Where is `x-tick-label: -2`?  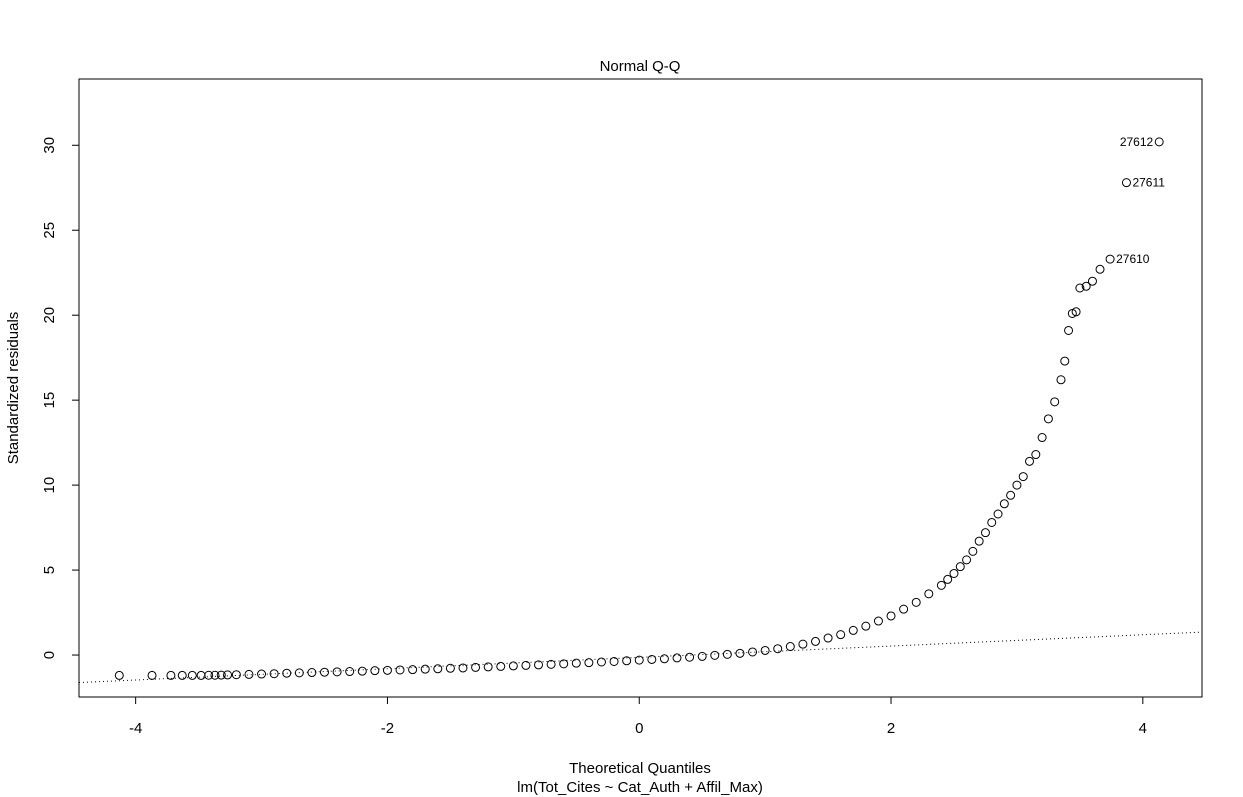
x-tick-label: -2 is located at coordinates (387, 728).